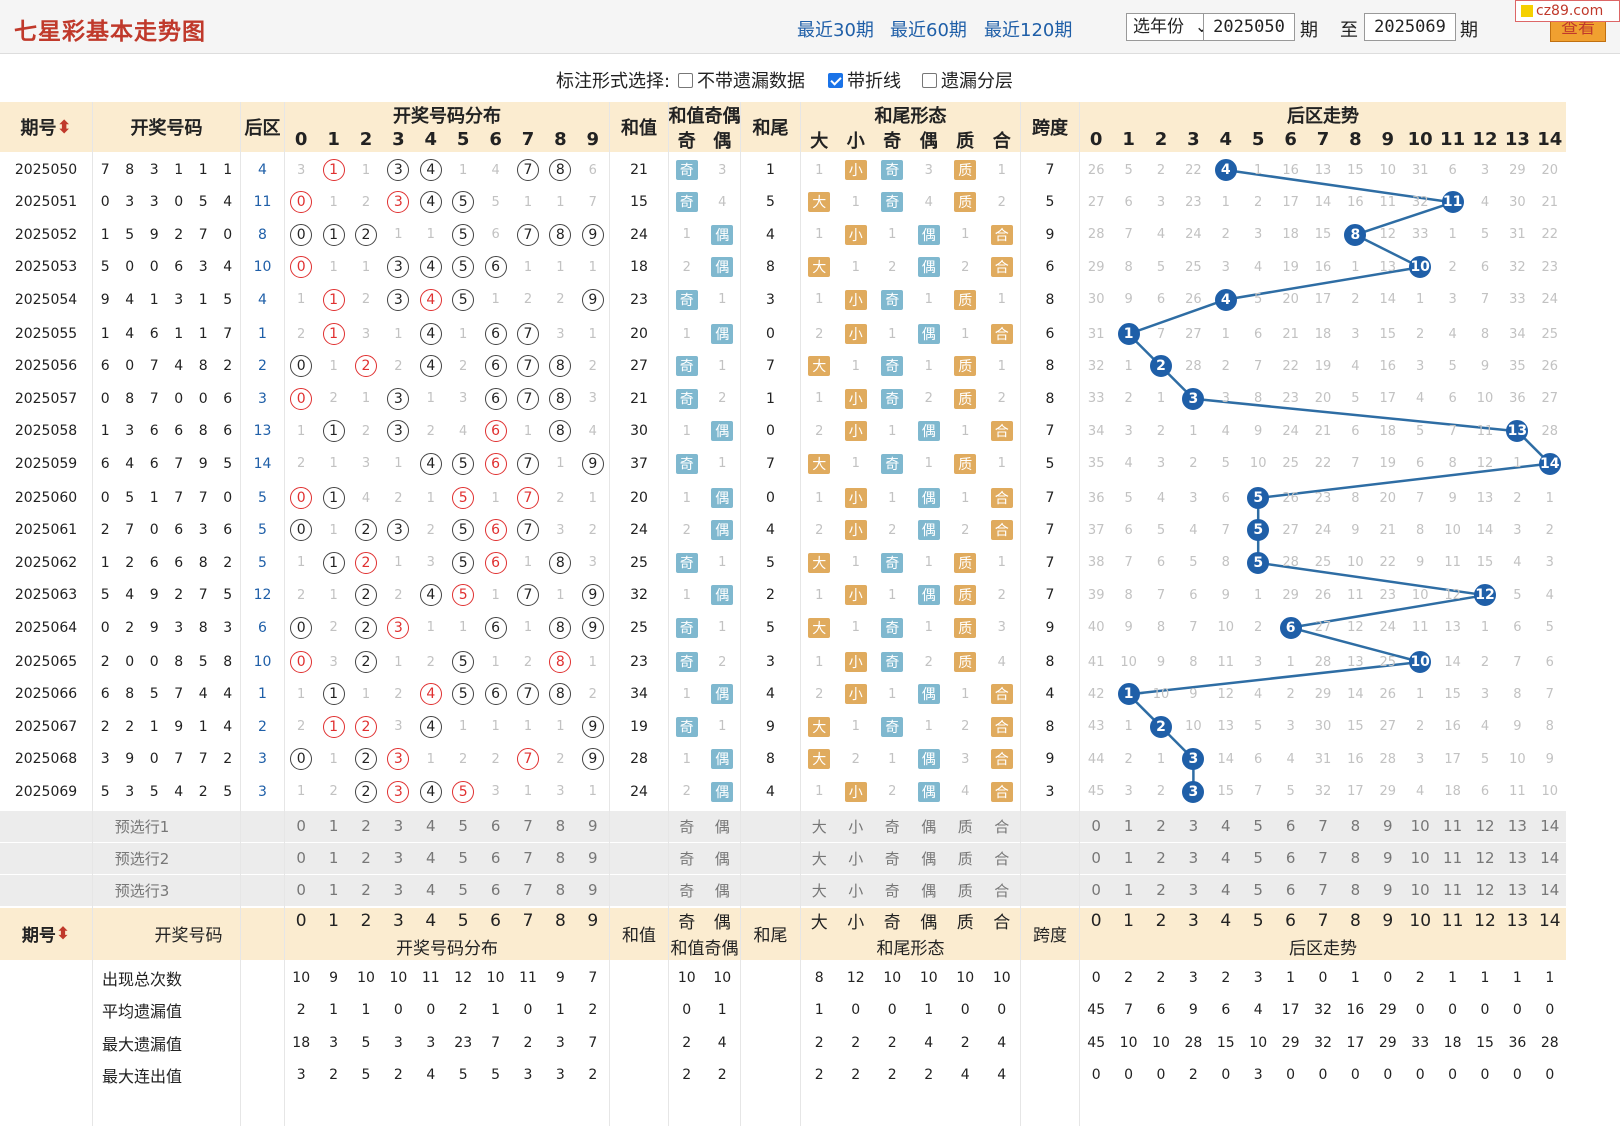  I want to click on to-issue-input: 2025069, so click(1410, 27).